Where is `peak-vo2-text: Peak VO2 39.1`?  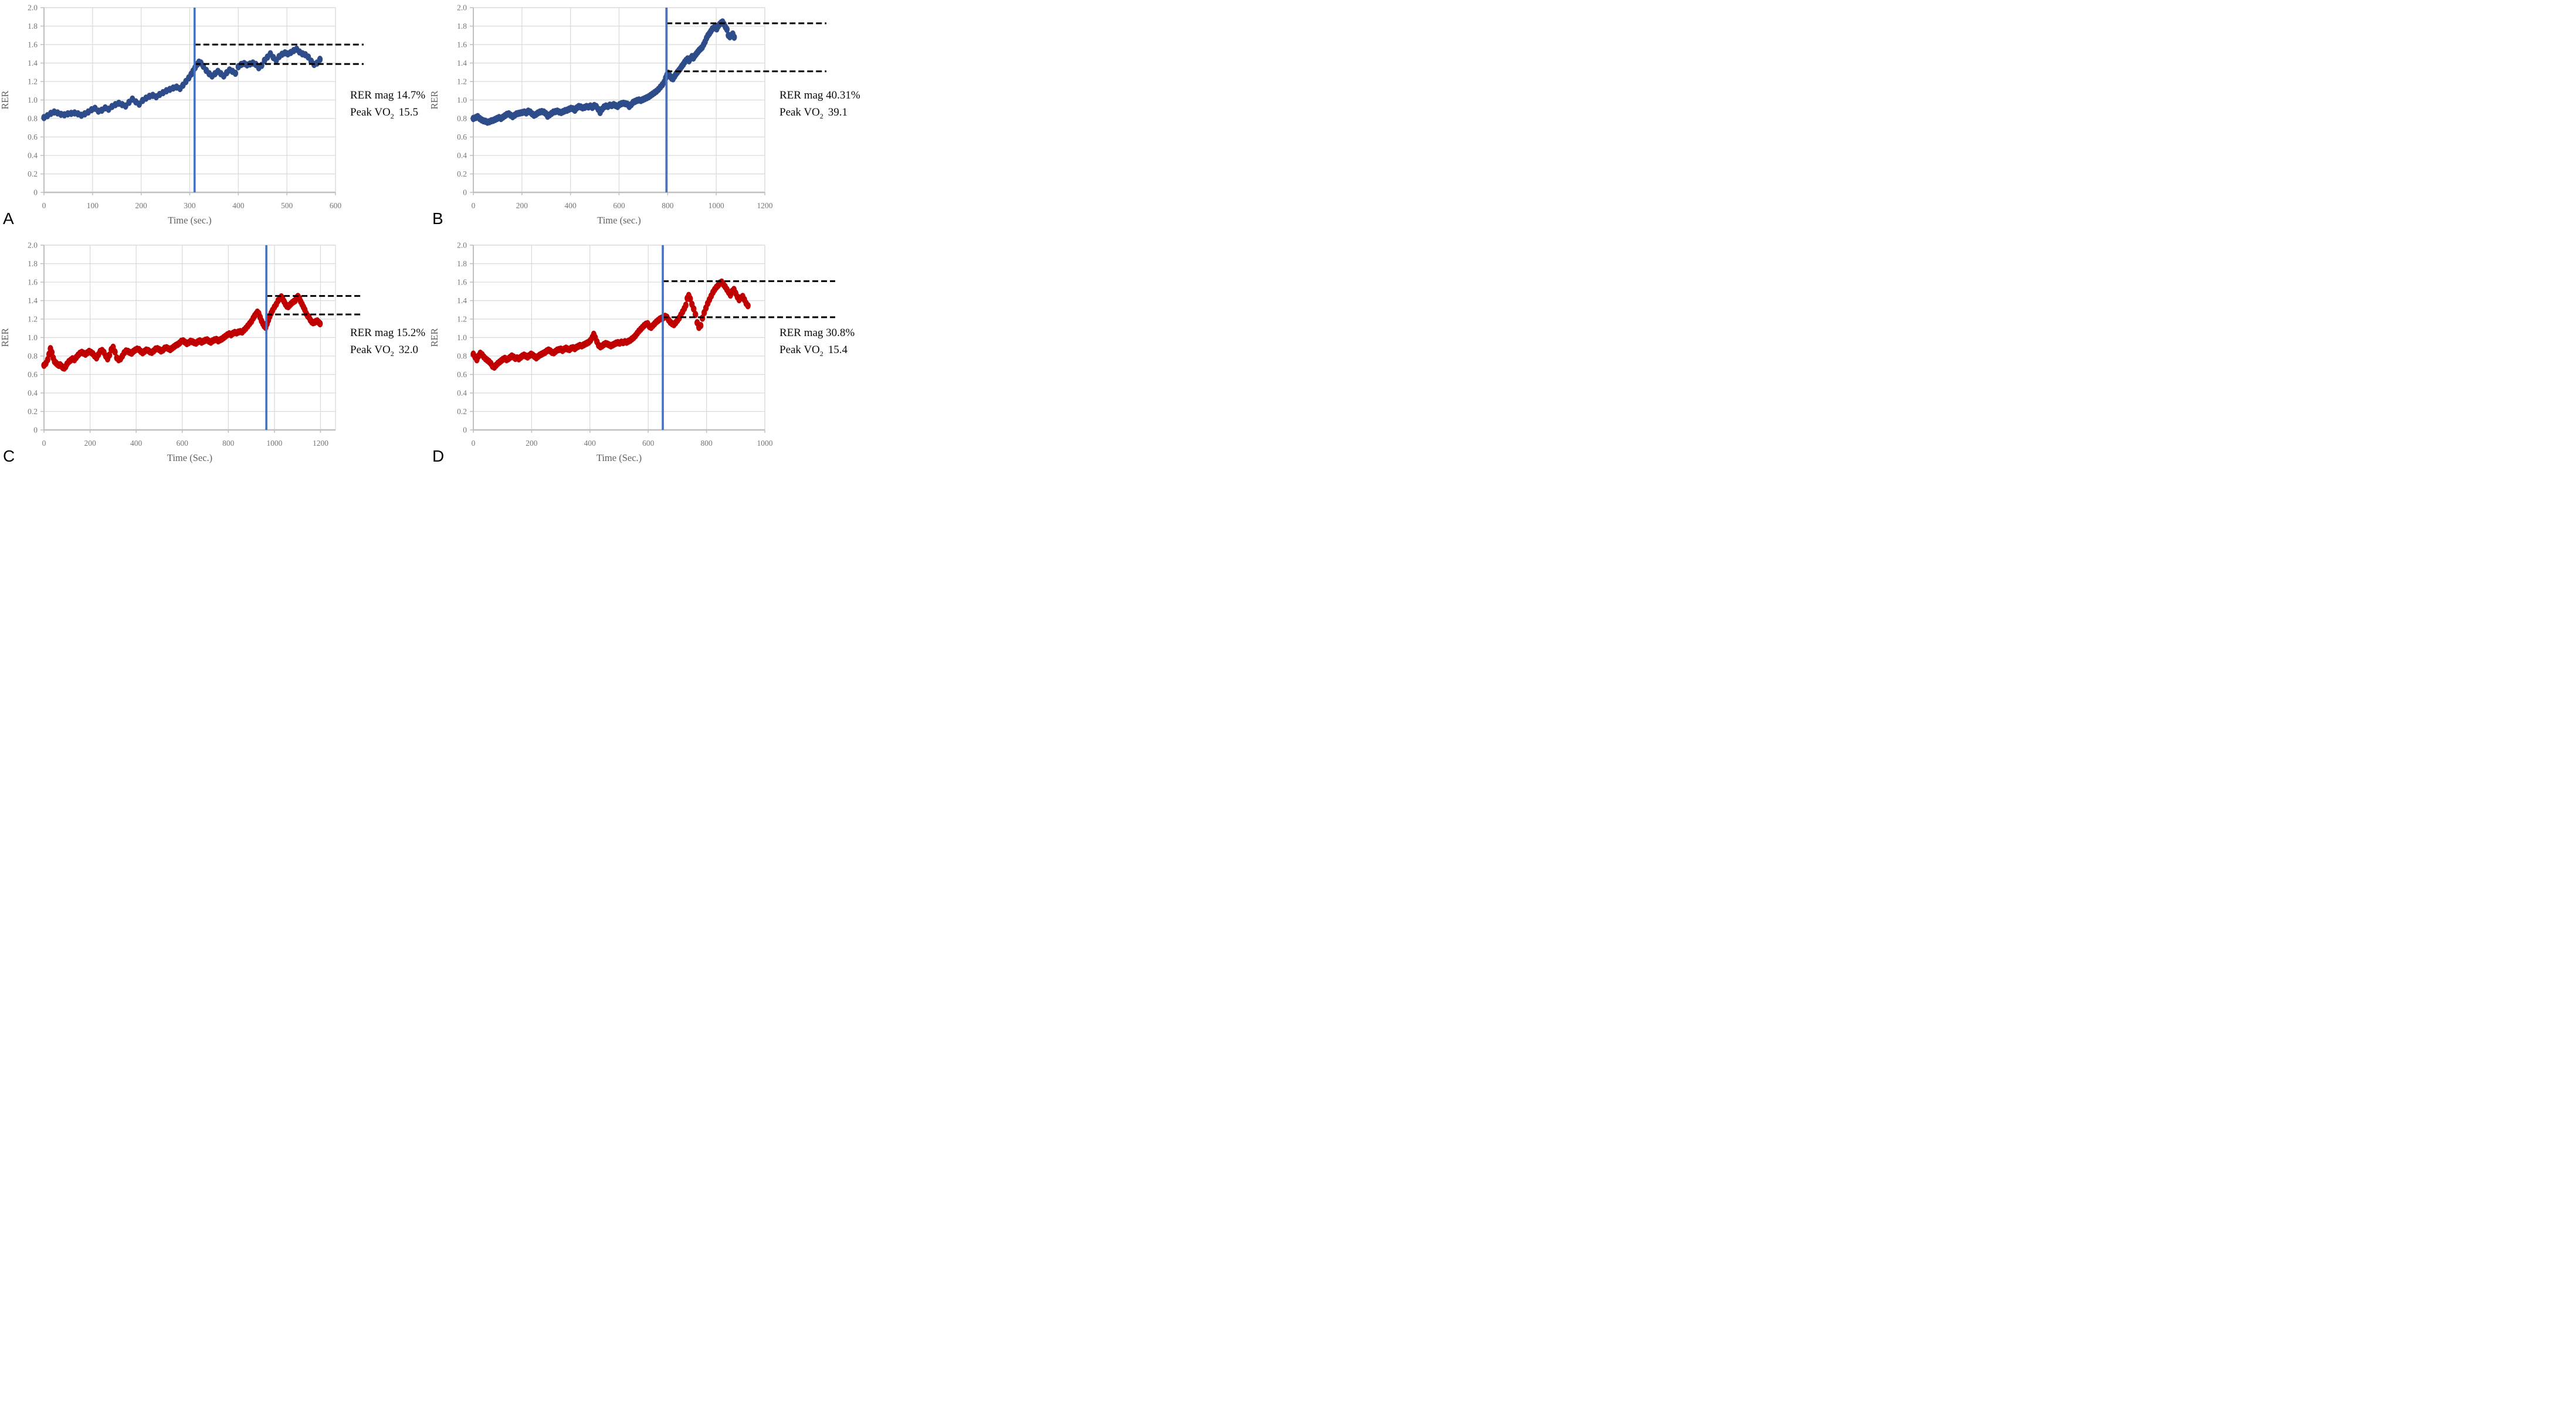 peak-vo2-text: Peak VO2 39.1 is located at coordinates (813, 113).